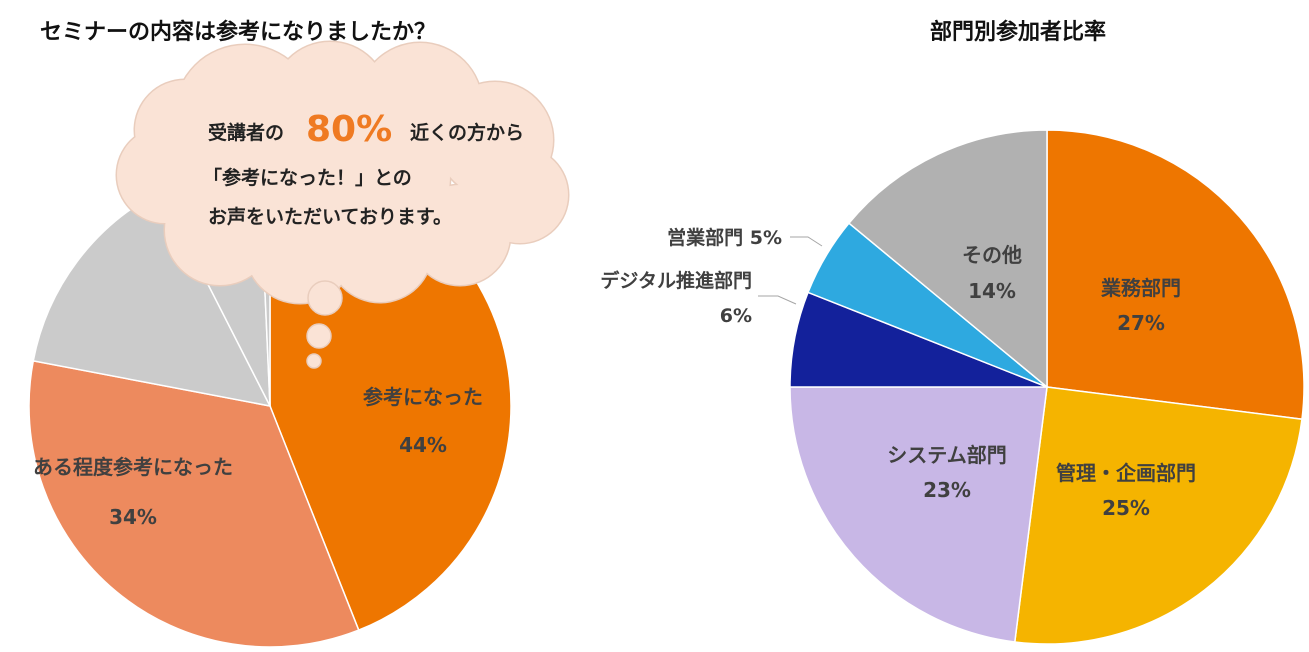 Image resolution: width=1309 pixels, height=652 pixels. Describe the element at coordinates (1141, 323) in the screenshot. I see `dept-value-27: 27%` at that location.